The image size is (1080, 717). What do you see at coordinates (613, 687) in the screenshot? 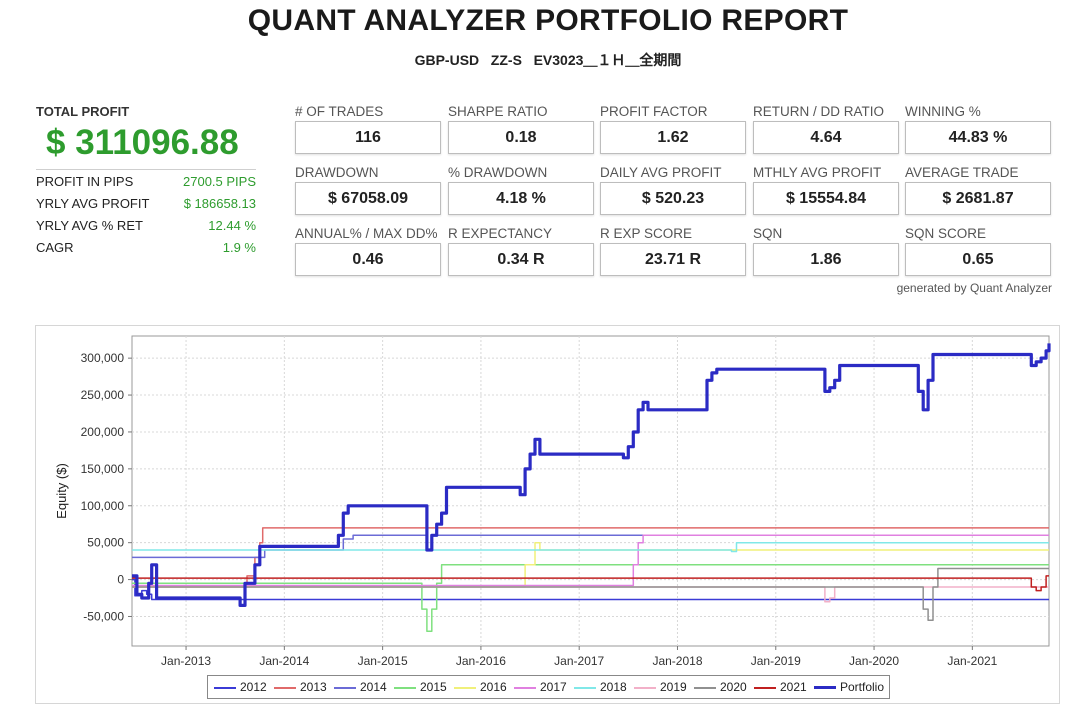
I see `legend-label: 2018` at bounding box center [613, 687].